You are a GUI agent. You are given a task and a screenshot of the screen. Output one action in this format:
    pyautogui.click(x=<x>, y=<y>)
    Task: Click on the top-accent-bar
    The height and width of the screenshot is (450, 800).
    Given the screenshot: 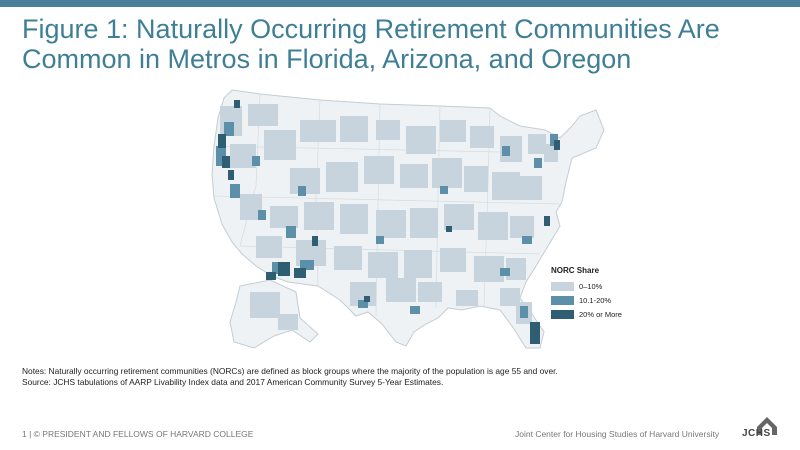 What is the action you would take?
    pyautogui.click(x=400, y=3)
    